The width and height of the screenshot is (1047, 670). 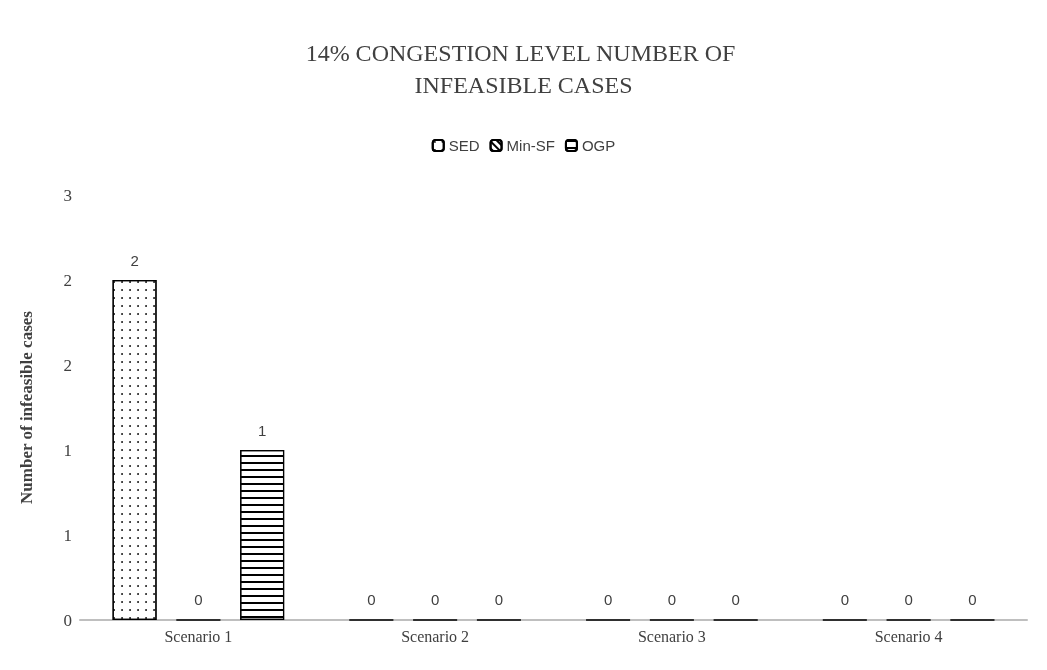 I want to click on y-tick-label: 0, so click(x=67, y=620).